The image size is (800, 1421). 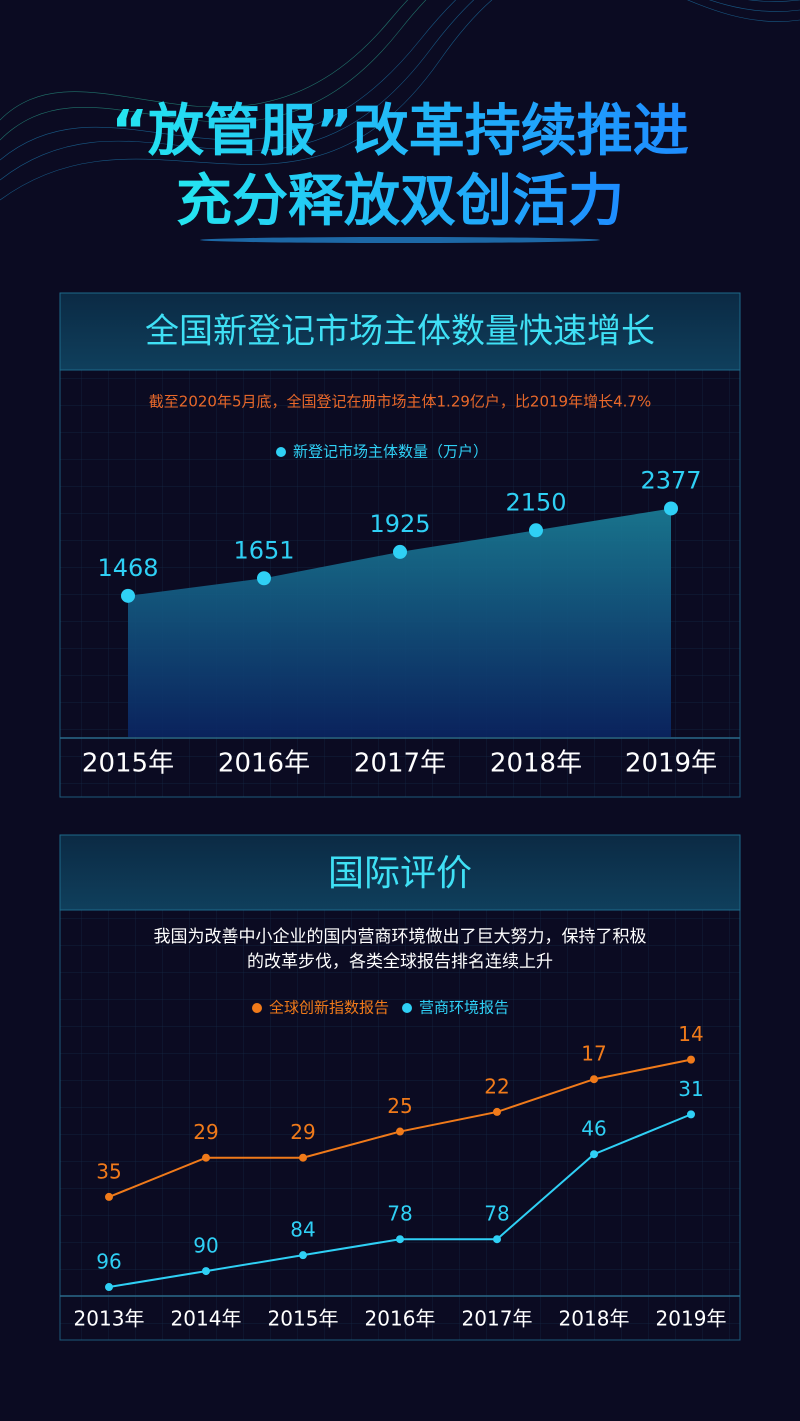 What do you see at coordinates (690, 1089) in the screenshot?
I see `value-label: 31` at bounding box center [690, 1089].